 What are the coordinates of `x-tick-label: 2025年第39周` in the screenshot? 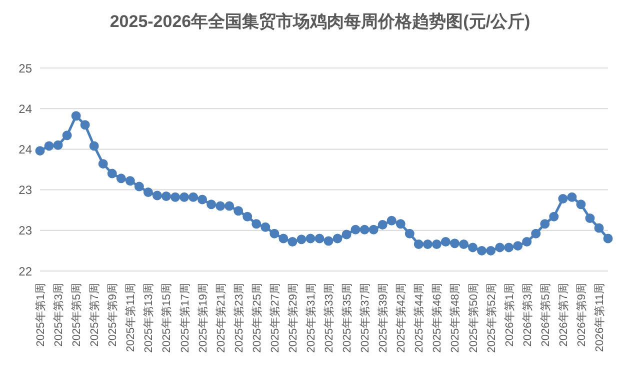 It's located at (384, 318).